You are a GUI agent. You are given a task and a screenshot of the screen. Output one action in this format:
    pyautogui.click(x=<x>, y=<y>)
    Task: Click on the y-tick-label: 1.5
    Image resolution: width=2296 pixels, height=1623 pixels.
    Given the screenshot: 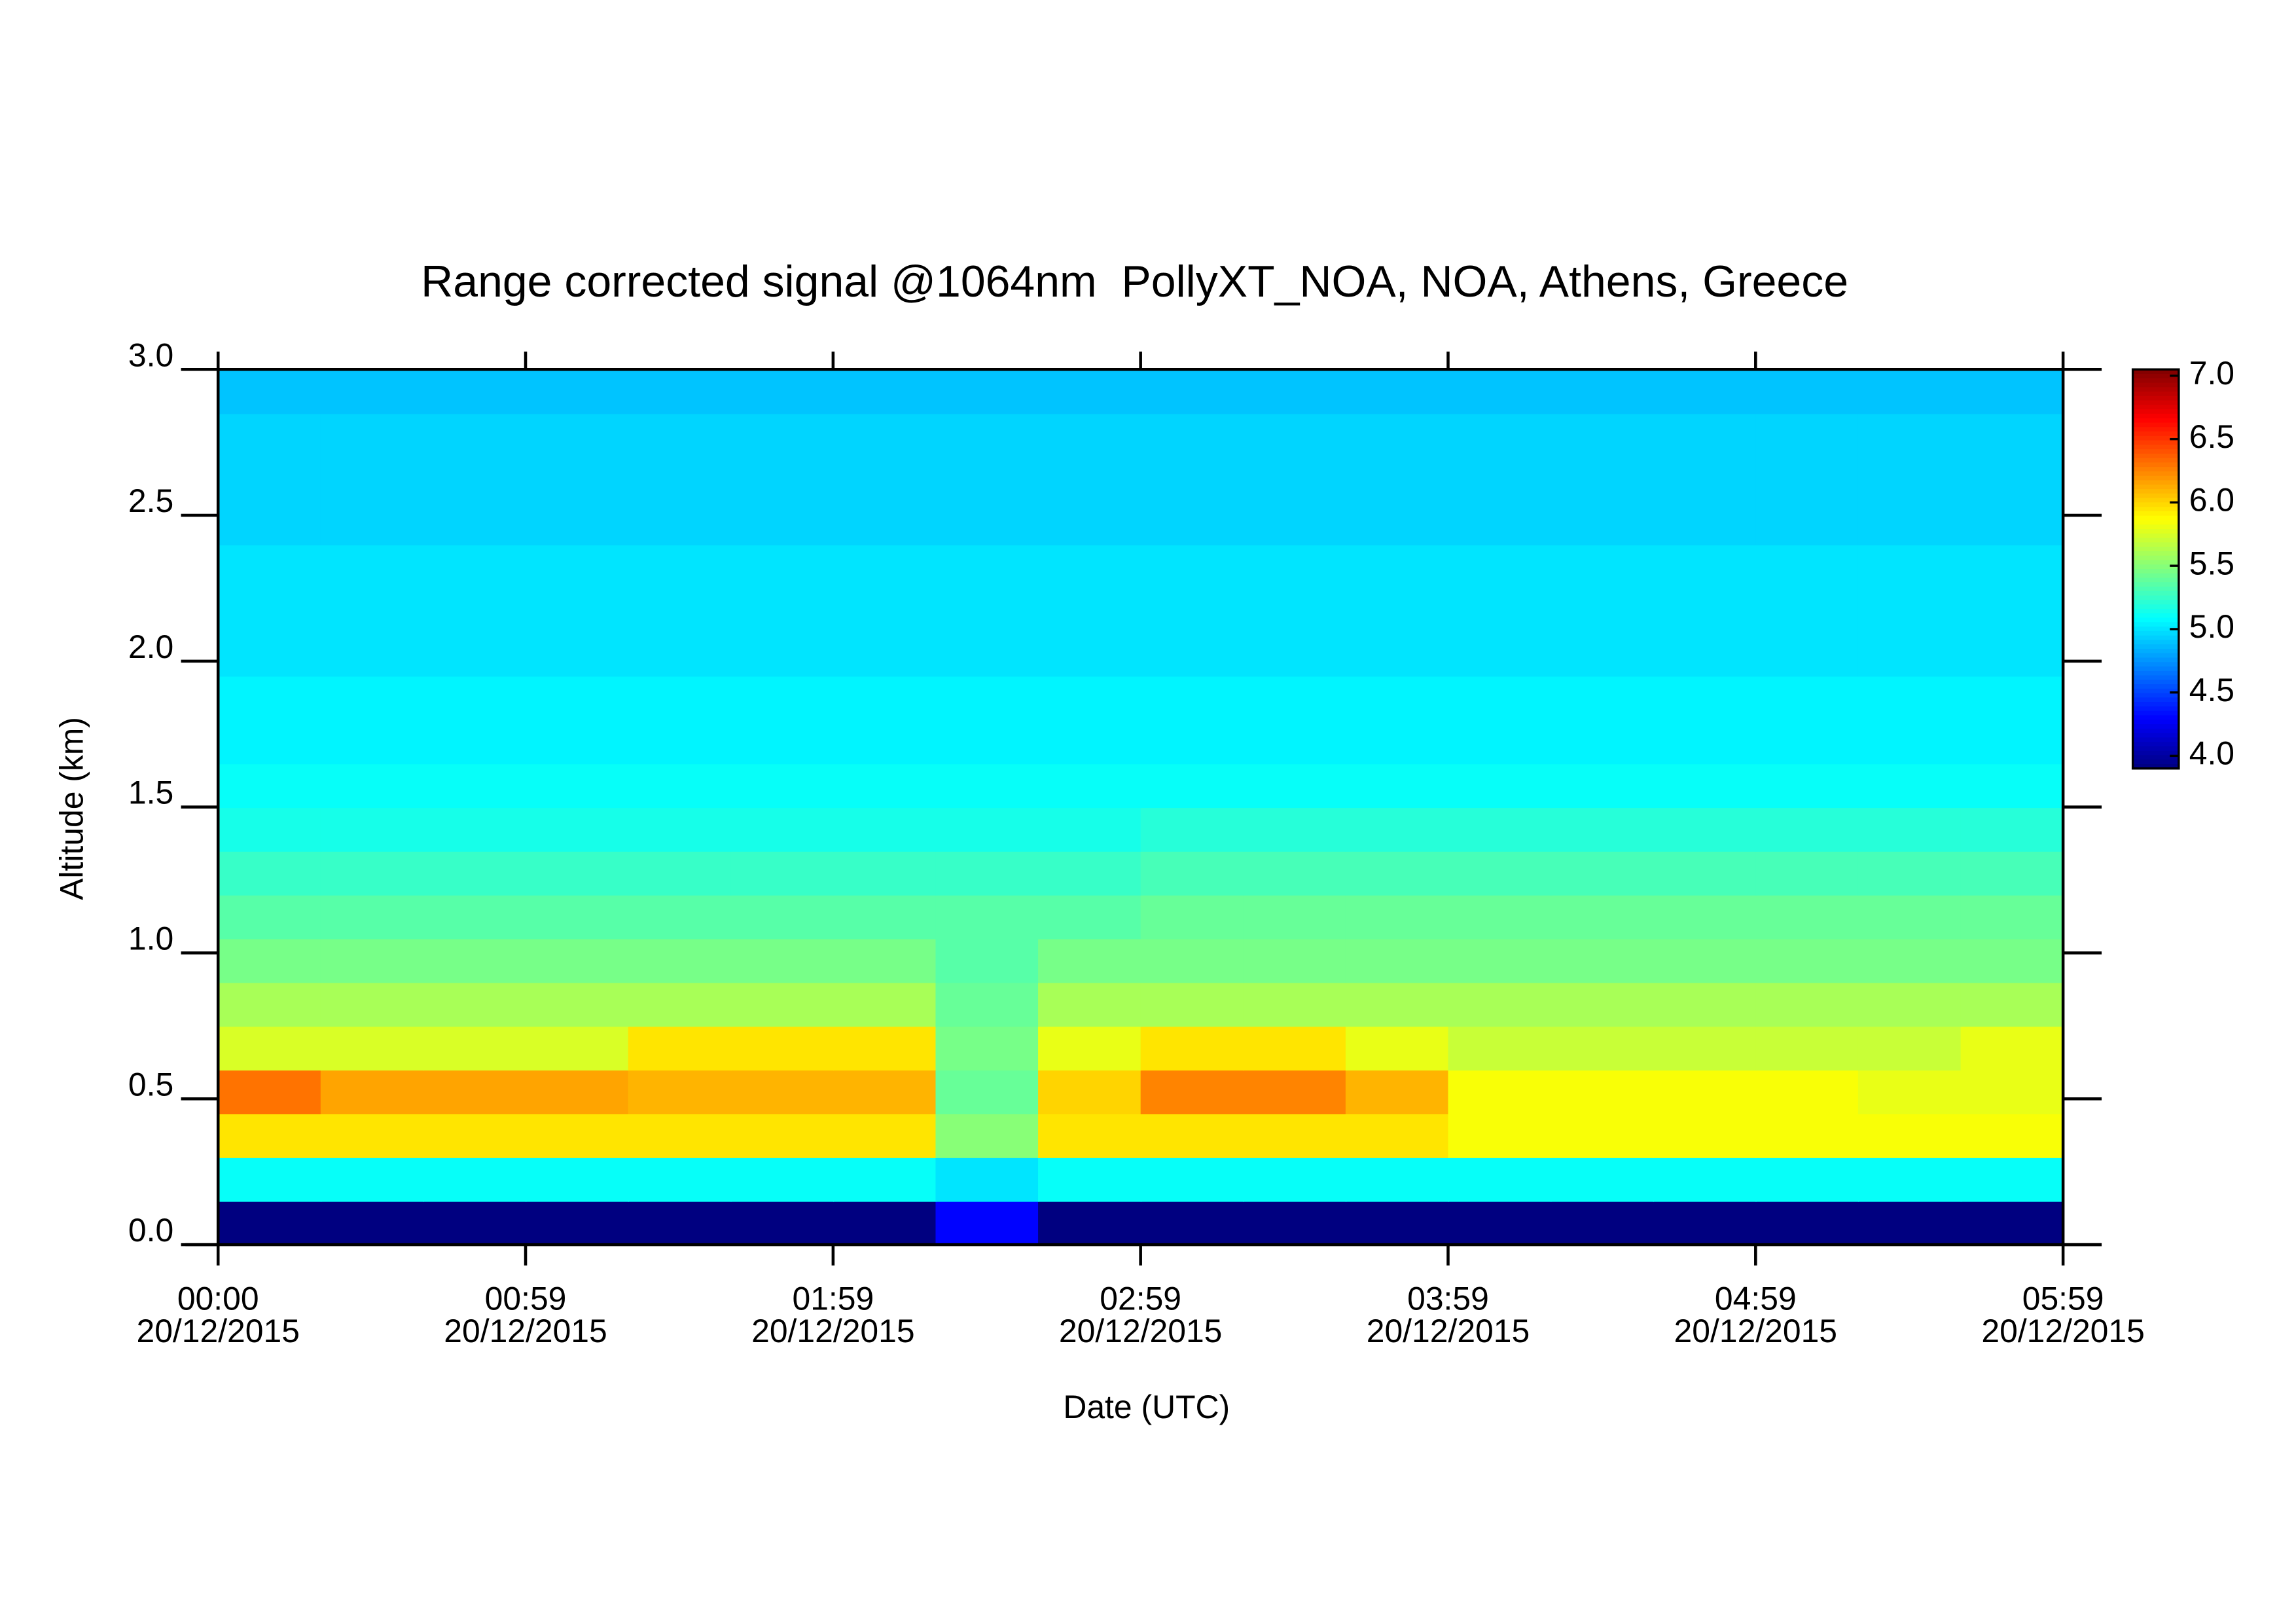 What is the action you would take?
    pyautogui.click(x=150, y=793)
    